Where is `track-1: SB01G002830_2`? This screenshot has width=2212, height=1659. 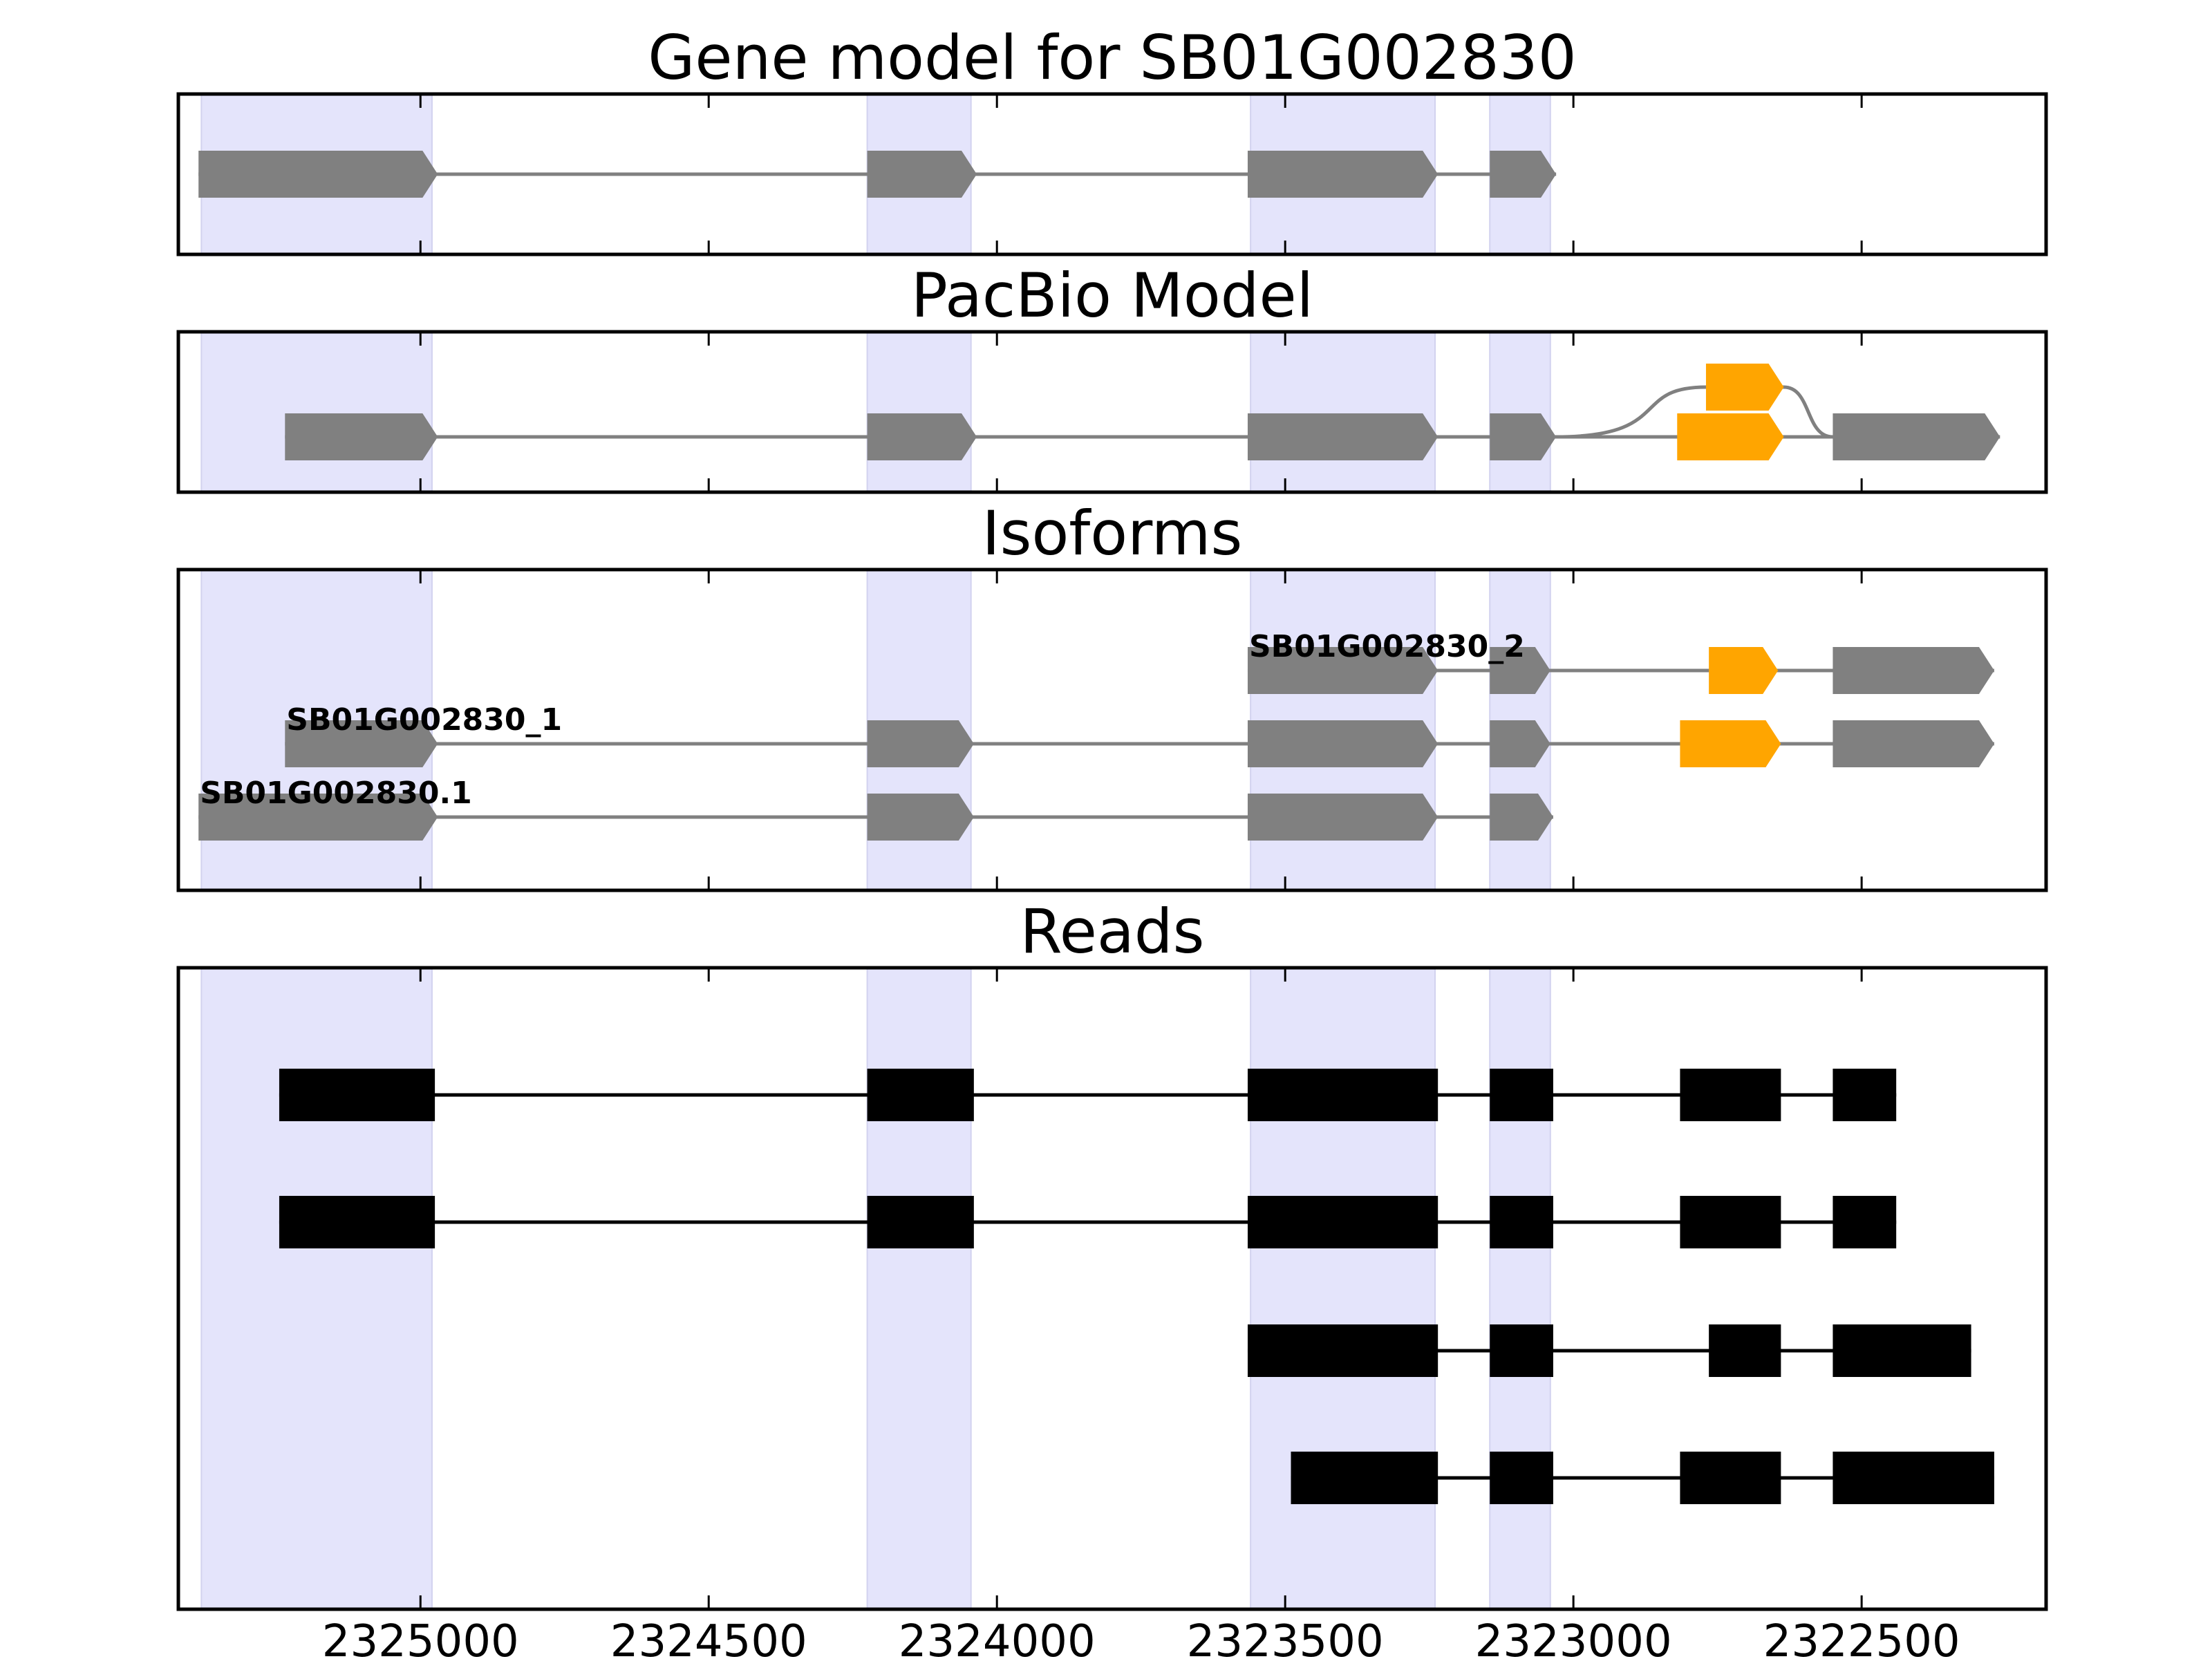
track-1: SB01G002830_2 is located at coordinates (1620, 661).